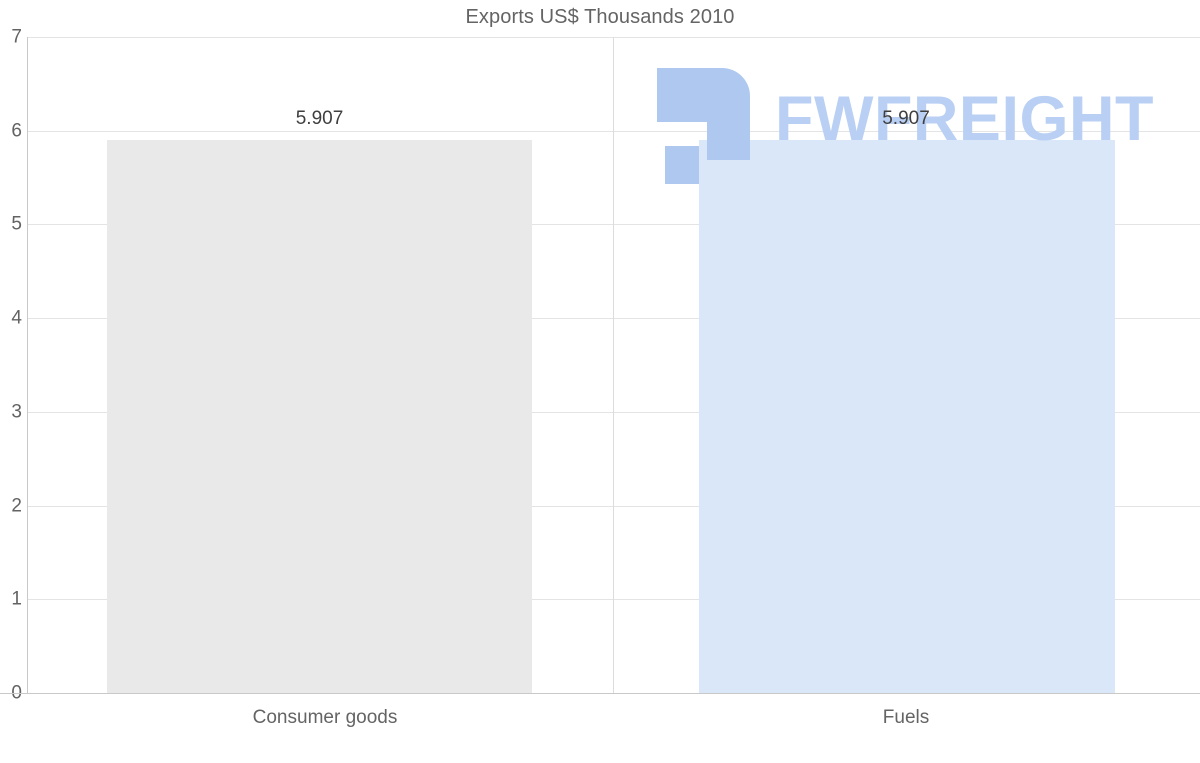  Describe the element at coordinates (16, 37) in the screenshot. I see `y-tick-label-7: 7` at that location.